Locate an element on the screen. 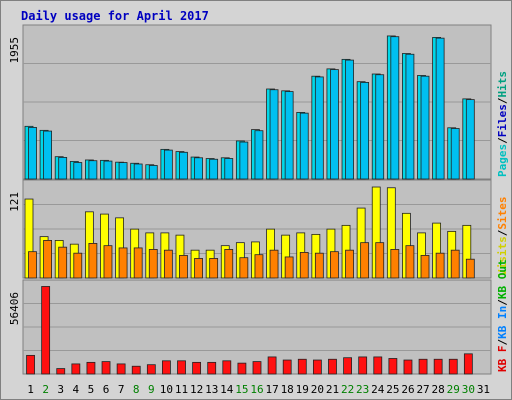 The width and height of the screenshot is (512, 400). panel-mid-ymax-label: 121 is located at coordinates (14, 202).